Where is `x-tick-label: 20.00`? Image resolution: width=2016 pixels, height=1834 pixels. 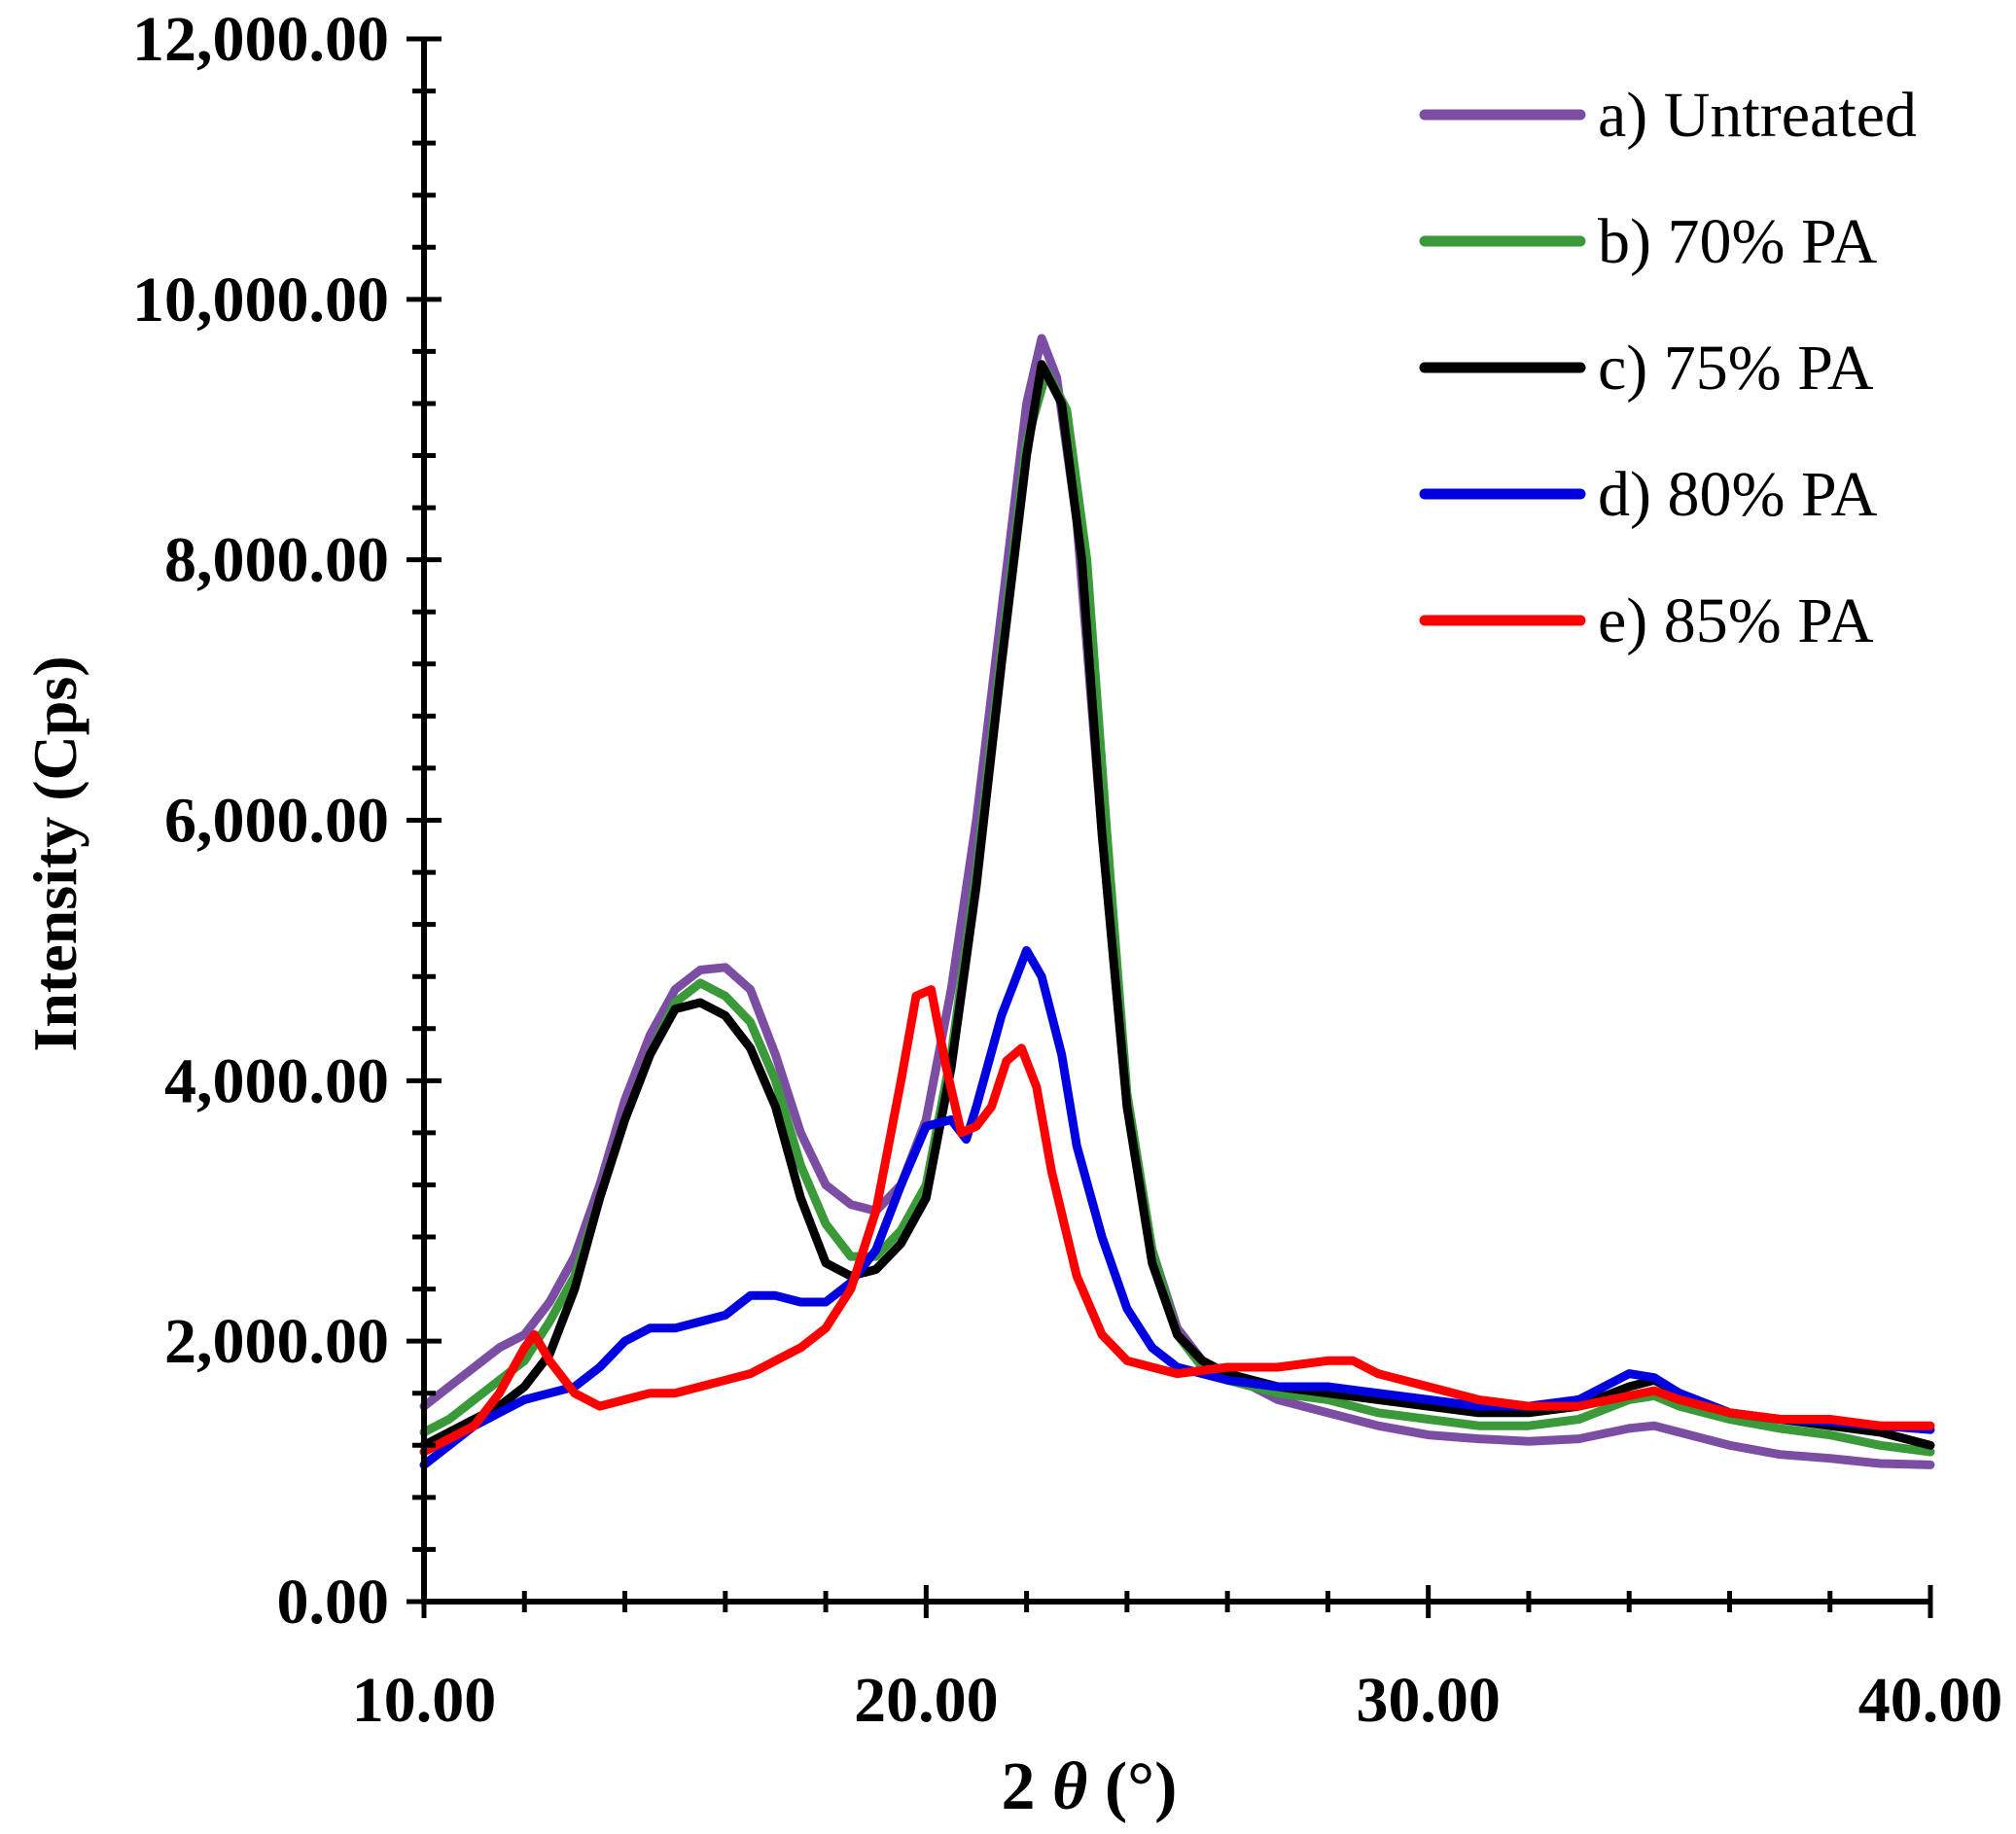
x-tick-label: 20.00 is located at coordinates (926, 1701).